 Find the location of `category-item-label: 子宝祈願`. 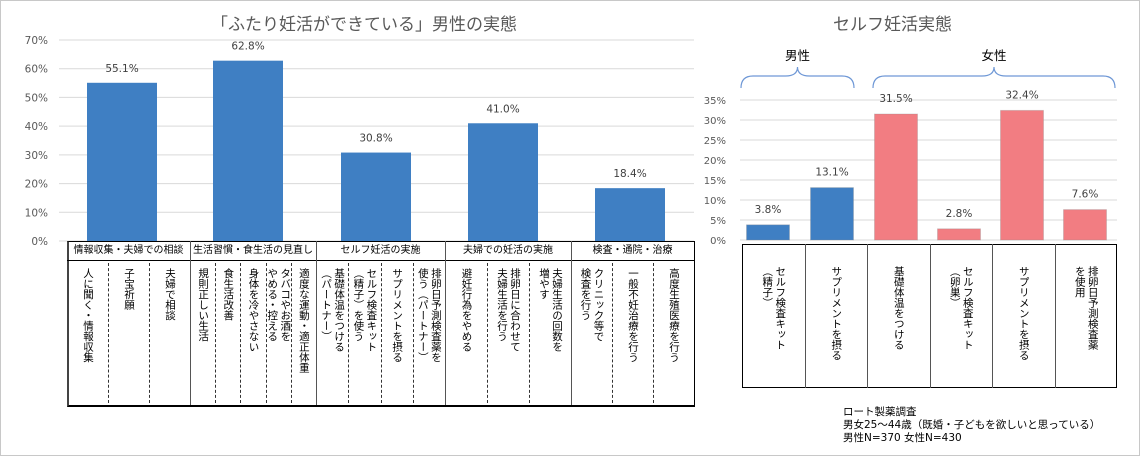

category-item-label: 子宝祈願 is located at coordinates (129, 289).